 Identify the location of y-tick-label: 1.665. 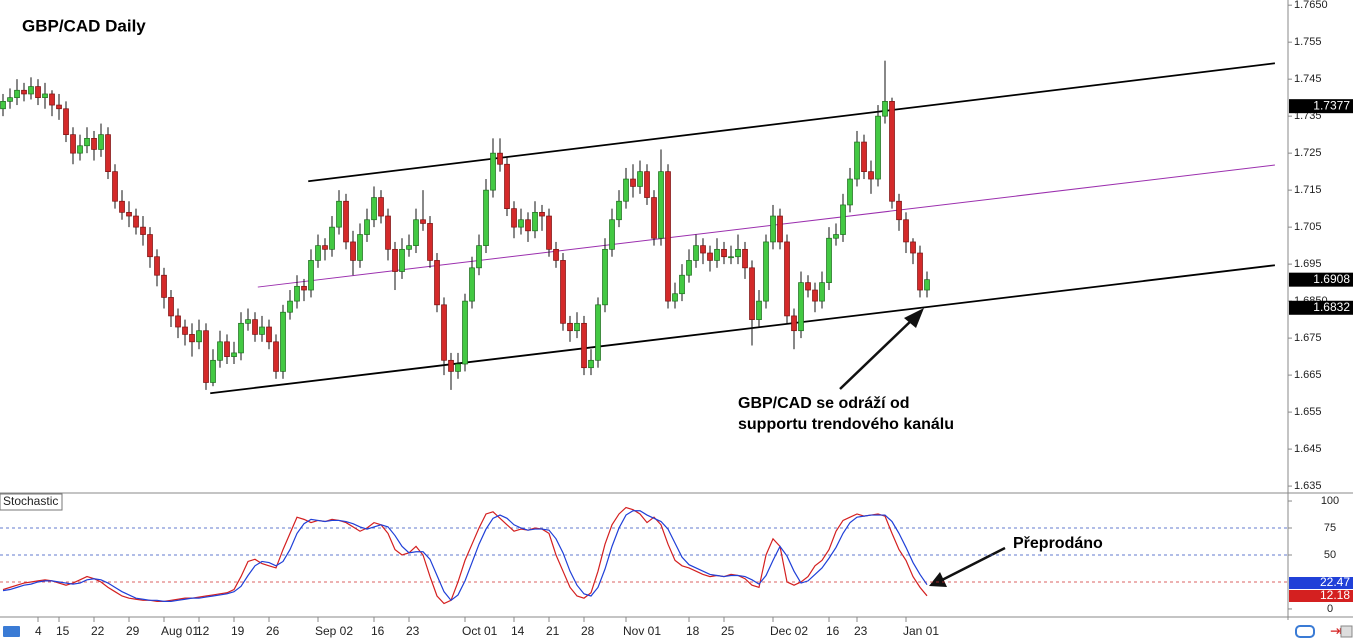
(1308, 375).